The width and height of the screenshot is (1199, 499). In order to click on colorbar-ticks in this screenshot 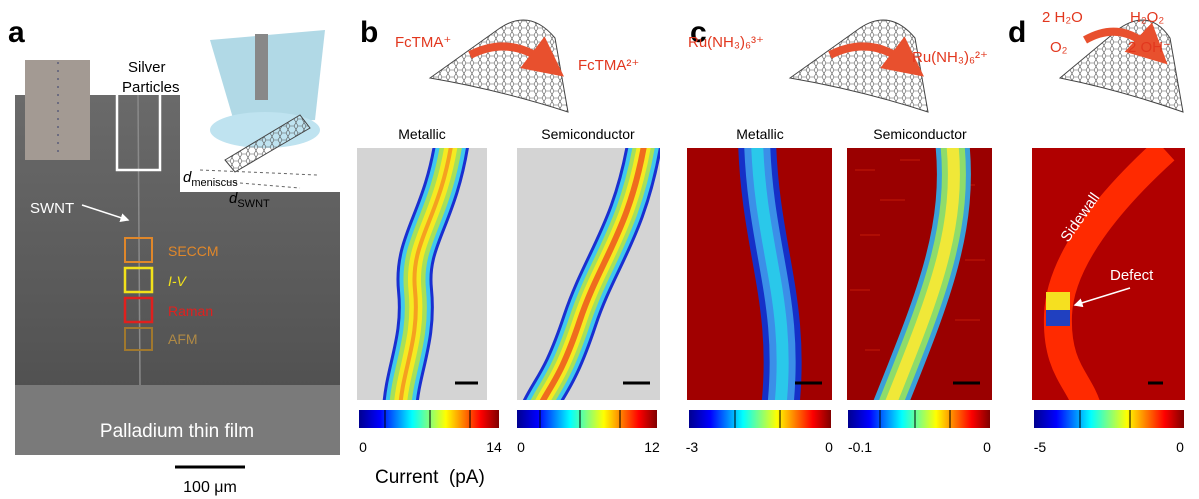, I will do `click(757, 419)`.